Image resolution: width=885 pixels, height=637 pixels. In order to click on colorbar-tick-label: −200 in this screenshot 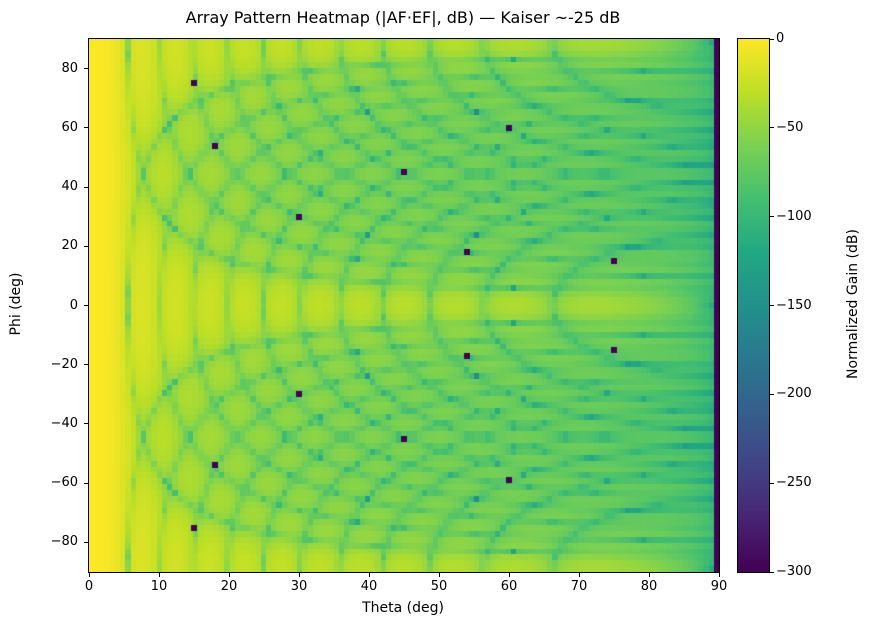, I will do `click(794, 394)`.